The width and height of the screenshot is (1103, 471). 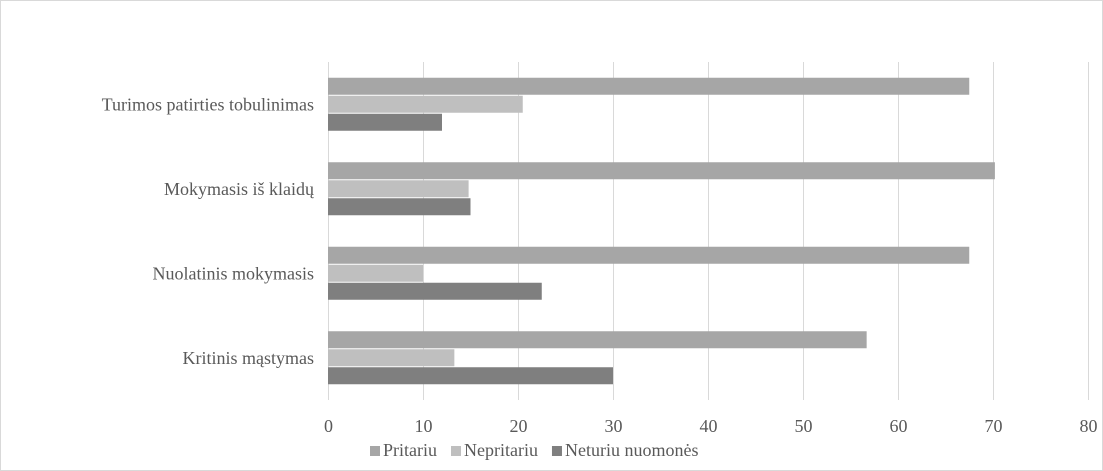 I want to click on legend-label: Pritariu, so click(x=410, y=450).